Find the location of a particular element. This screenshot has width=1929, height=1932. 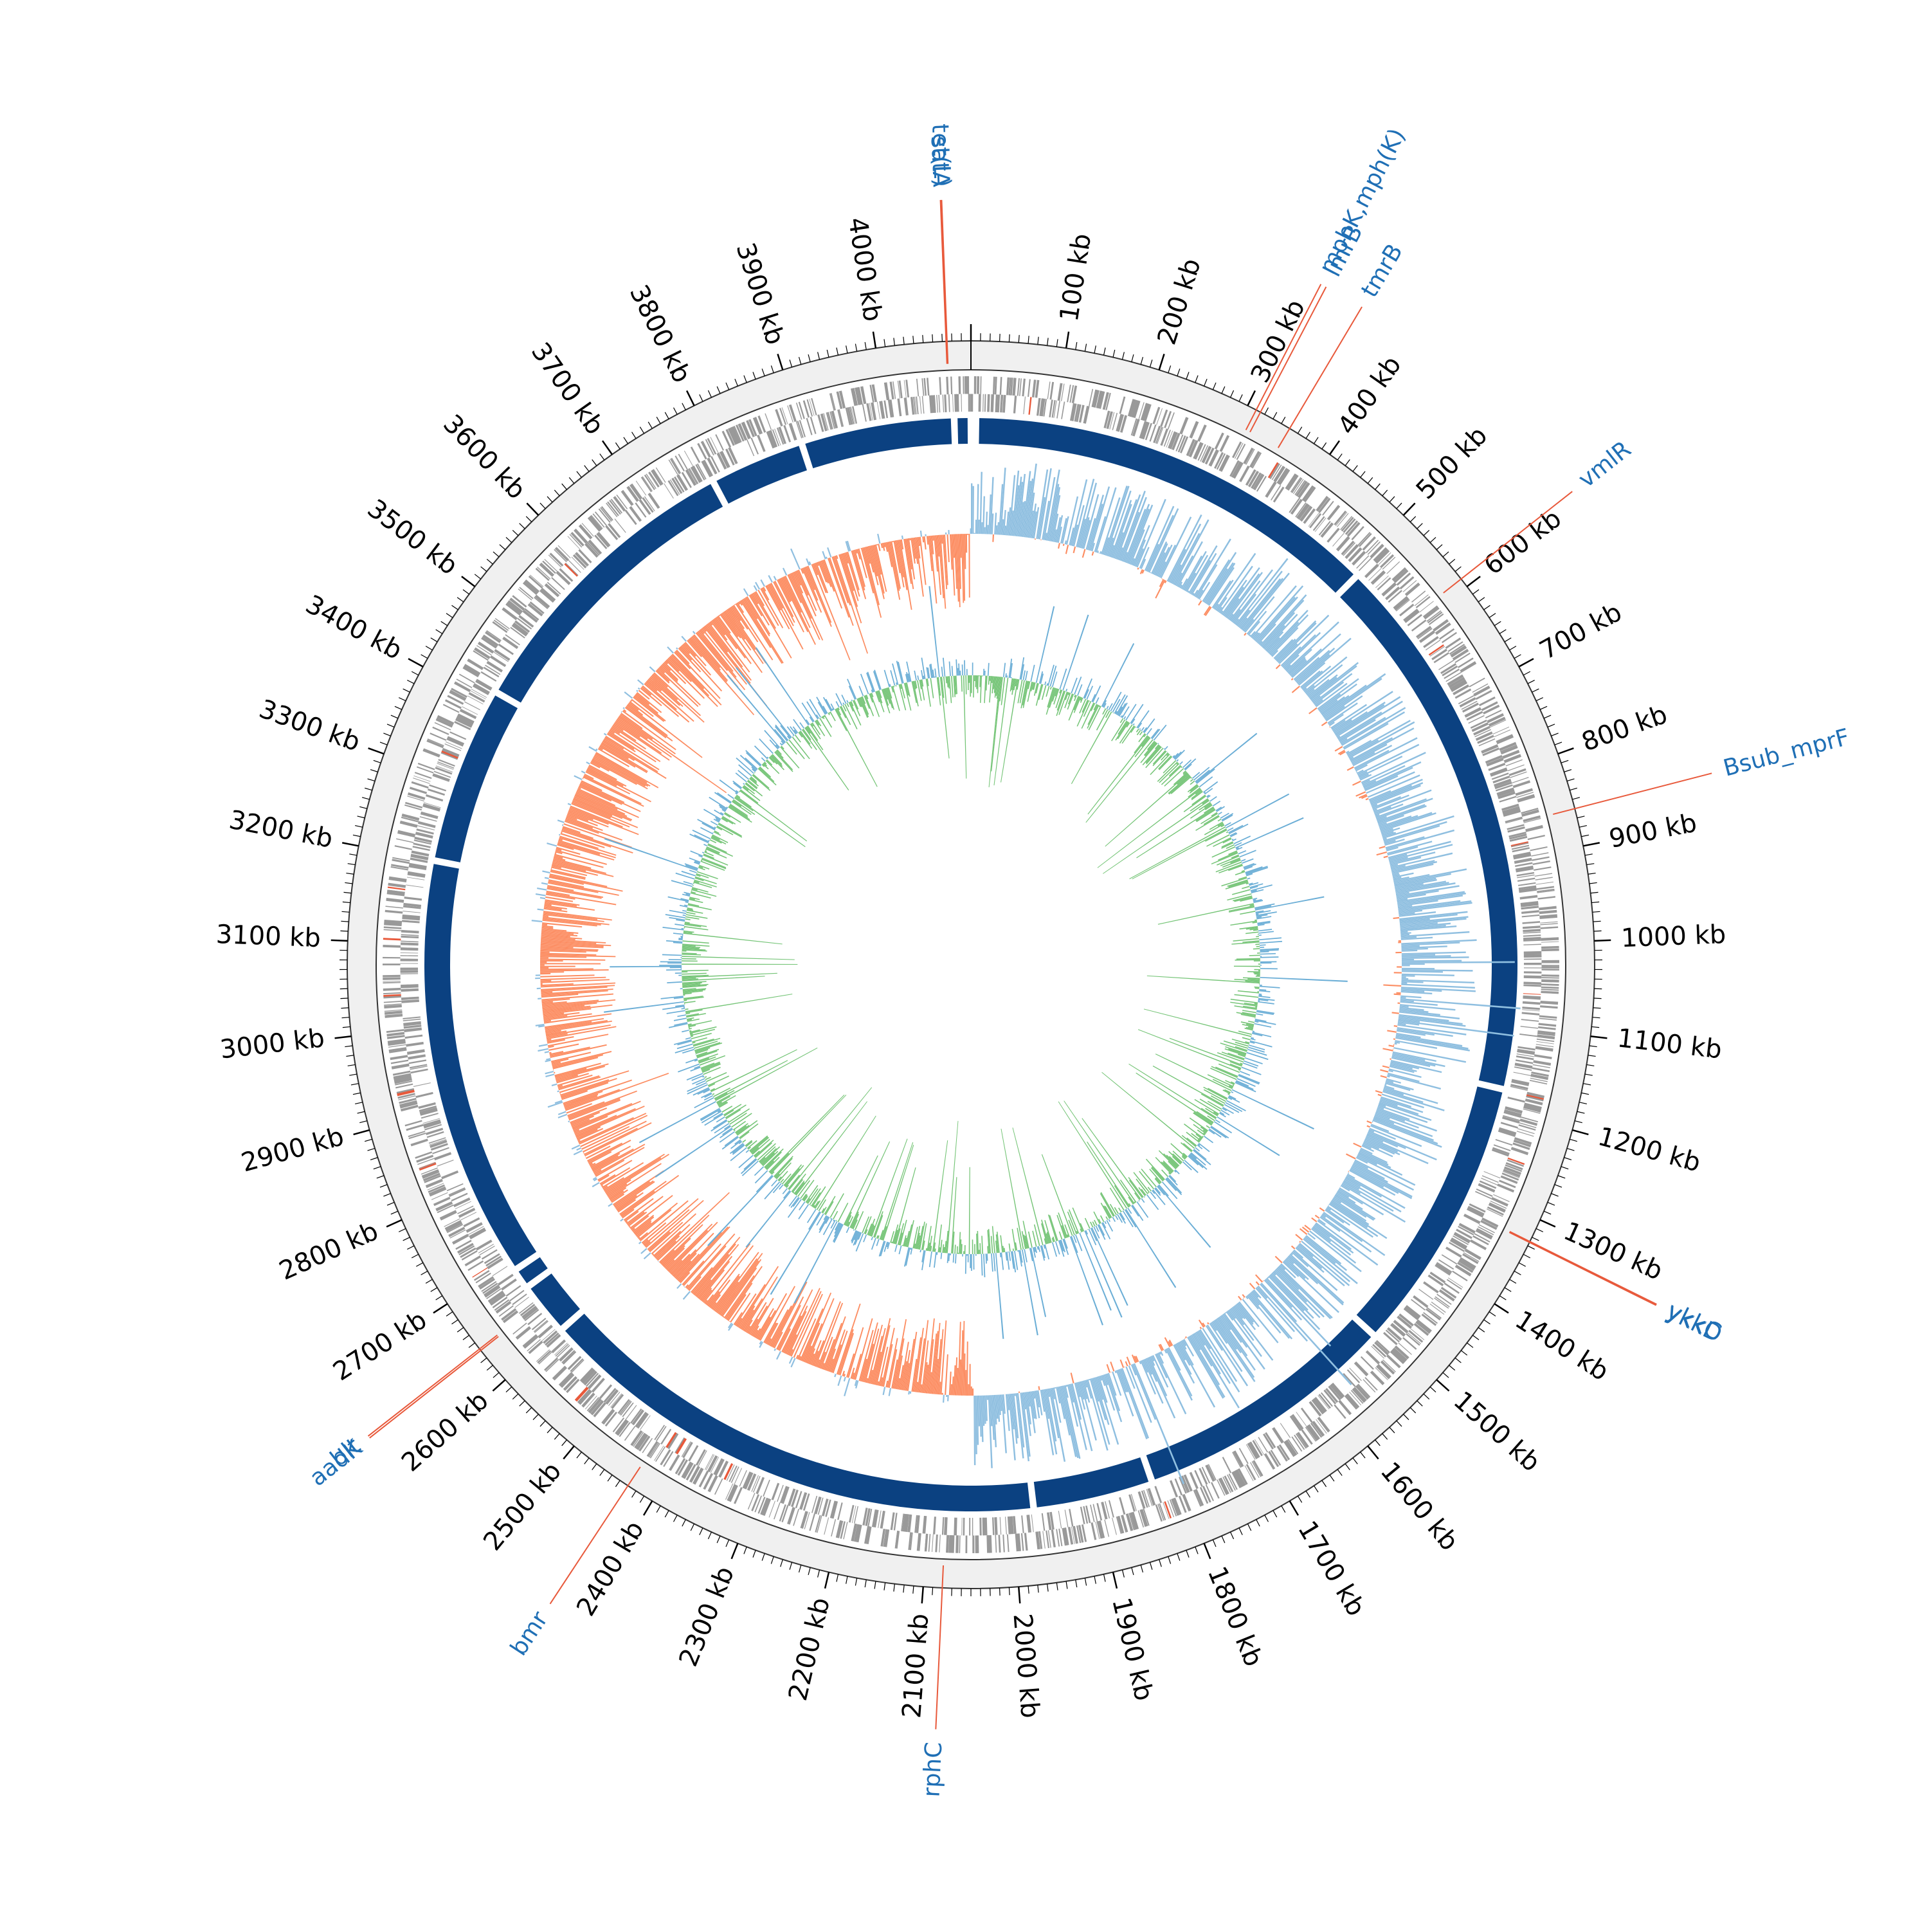

tick-label: 3700 kb is located at coordinates (567, 389).